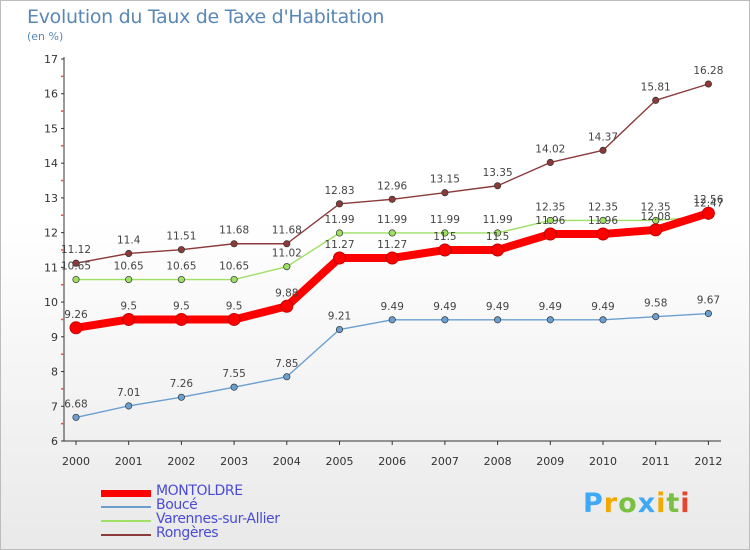 This screenshot has height=550, width=750. What do you see at coordinates (182, 384) in the screenshot?
I see `data-label: 7.26` at bounding box center [182, 384].